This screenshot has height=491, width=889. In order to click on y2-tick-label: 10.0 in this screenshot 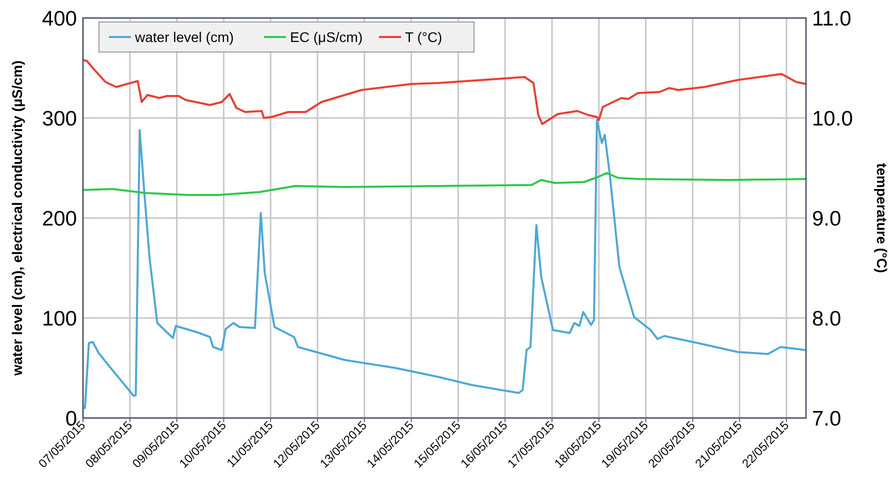, I will do `click(832, 118)`.